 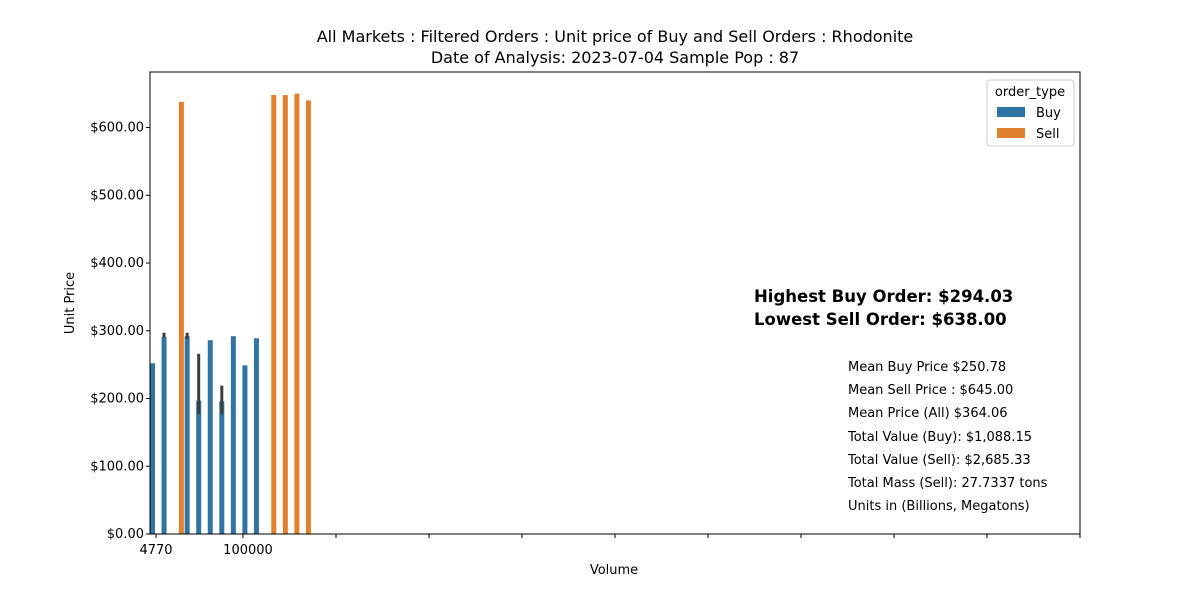 I want to click on x-axis-label: Volume, so click(x=614, y=570).